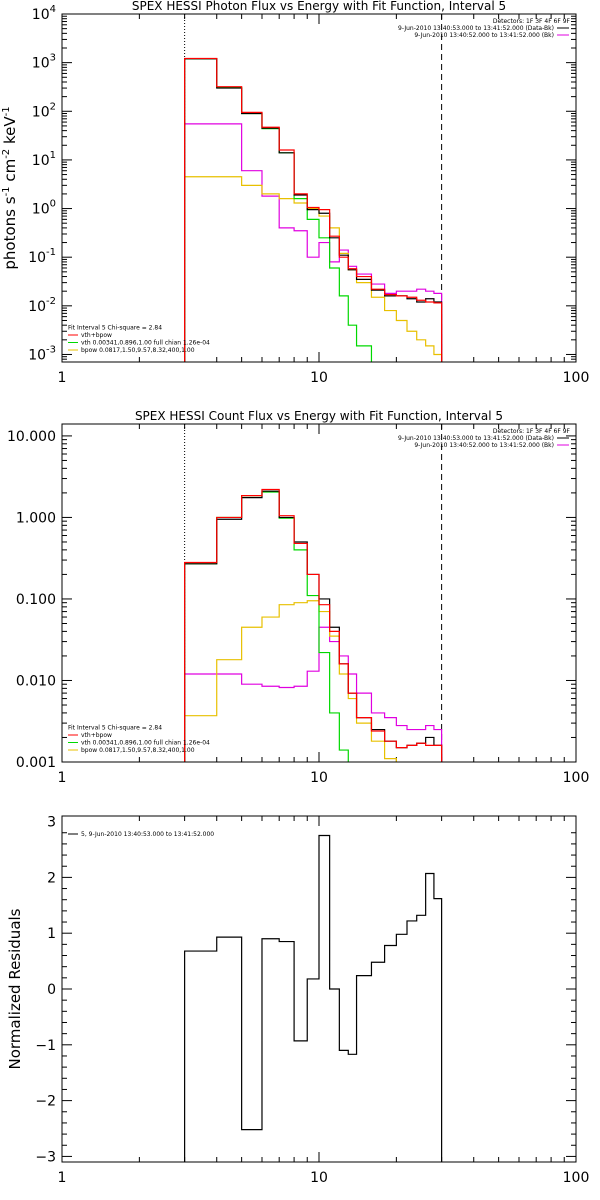  Describe the element at coordinates (10, 232) in the screenshot. I see `y-axis-label-part: photons s` at that location.